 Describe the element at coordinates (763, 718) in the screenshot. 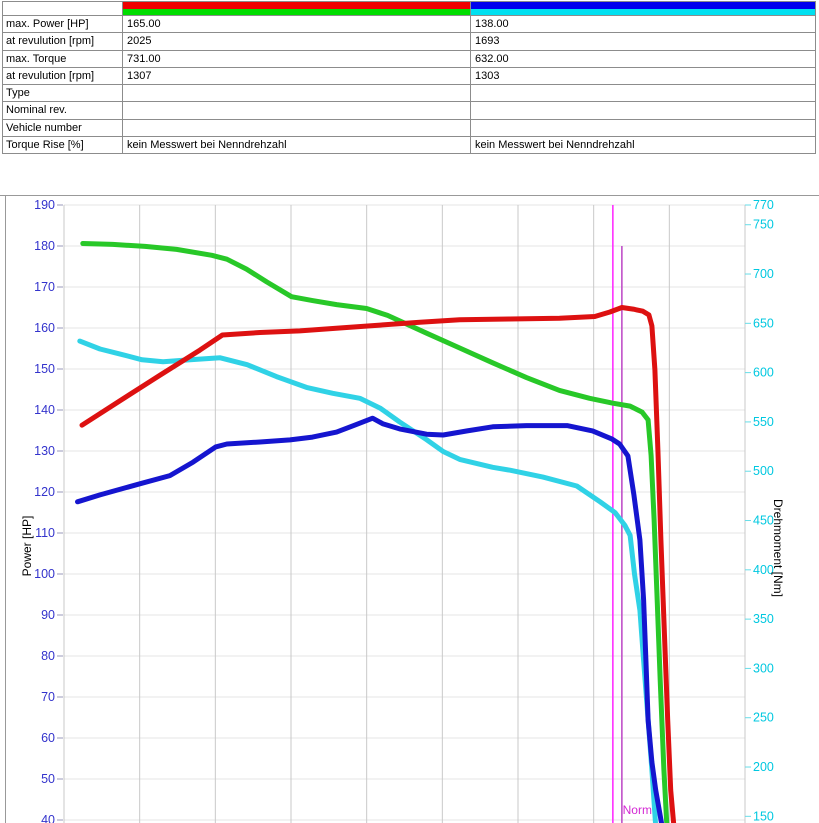

I see `svg-text: 250` at that location.